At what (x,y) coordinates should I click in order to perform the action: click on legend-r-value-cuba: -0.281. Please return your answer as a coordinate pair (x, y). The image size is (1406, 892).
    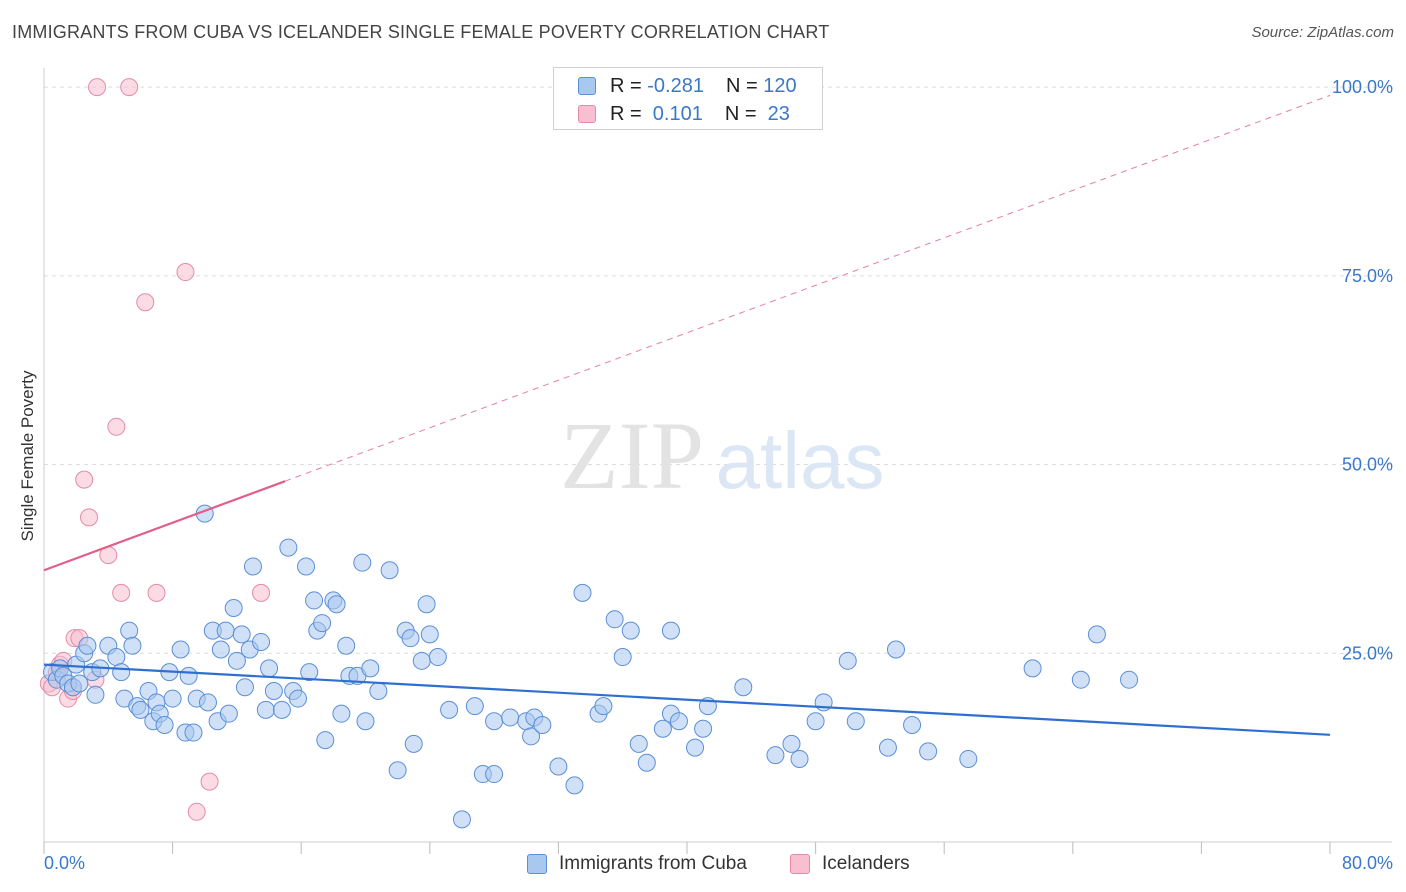
    Looking at the image, I should click on (675, 85).